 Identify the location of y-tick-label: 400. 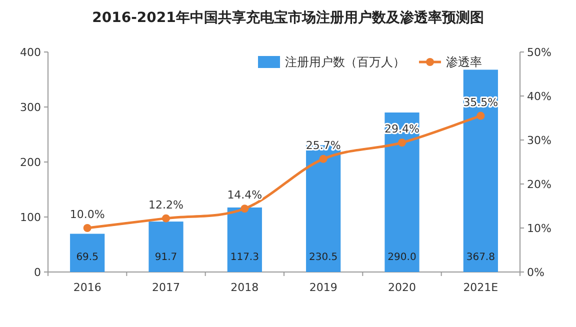
(30, 52).